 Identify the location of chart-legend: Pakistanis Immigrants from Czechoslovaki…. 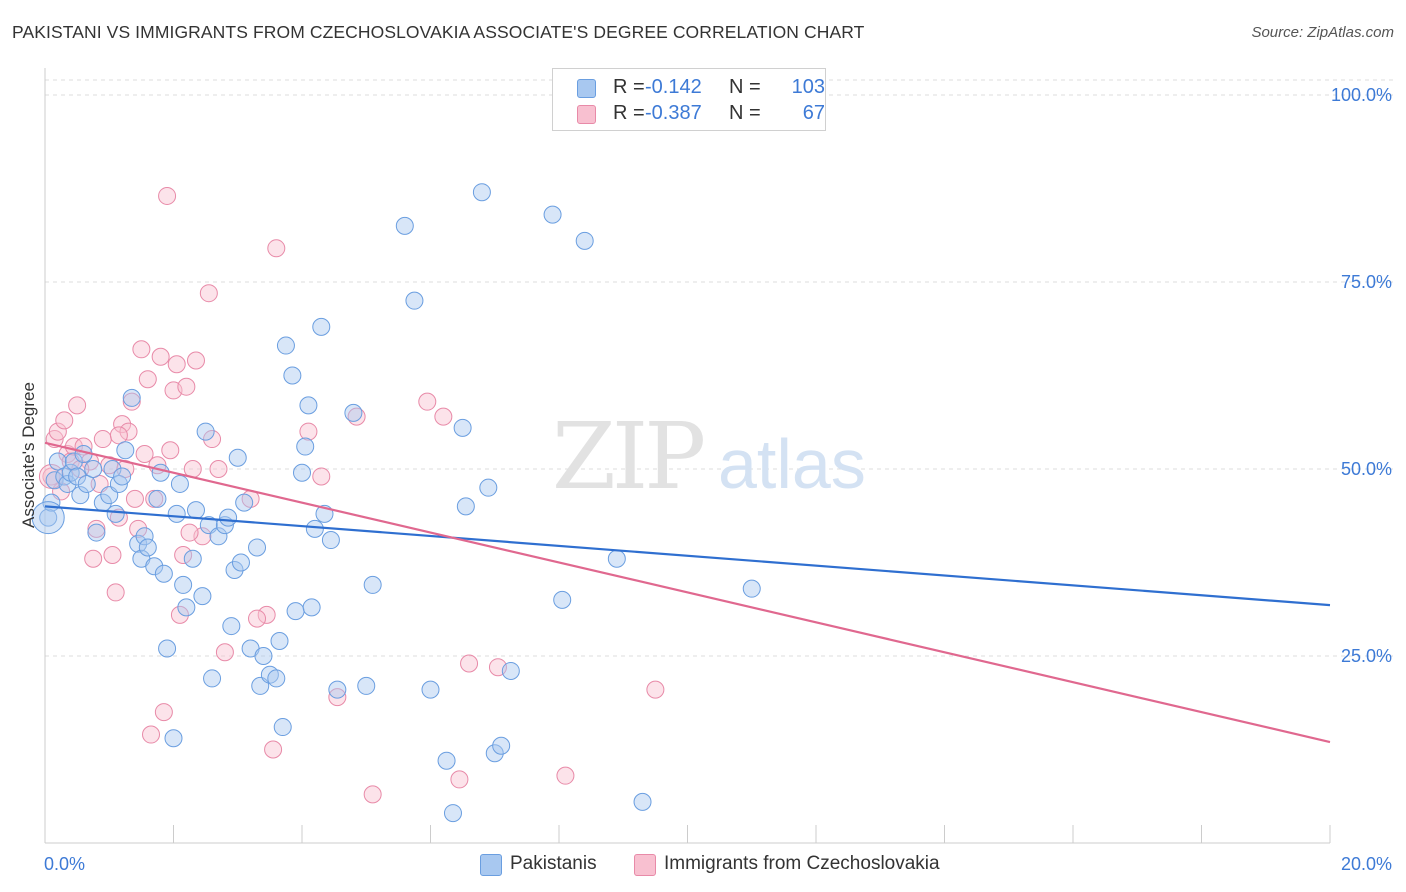
(703, 864).